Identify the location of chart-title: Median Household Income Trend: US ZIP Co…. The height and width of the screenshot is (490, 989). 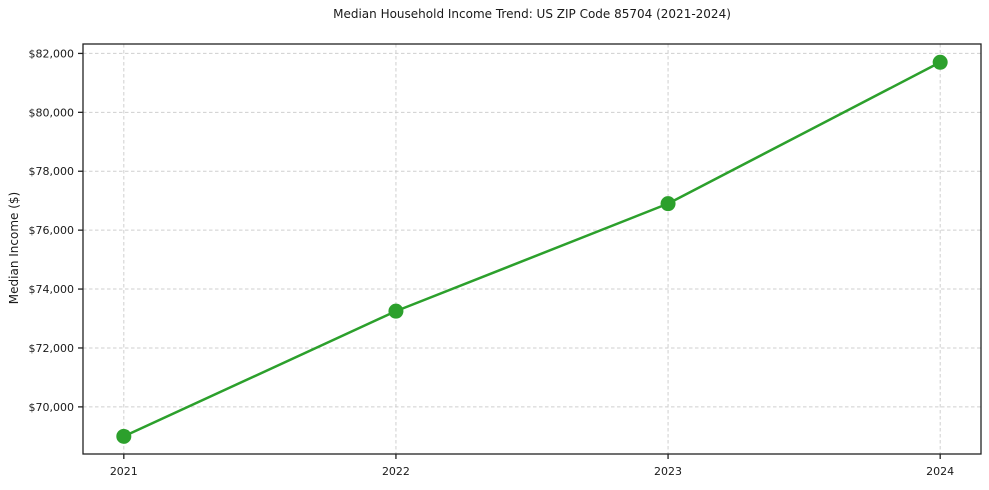
(532, 14).